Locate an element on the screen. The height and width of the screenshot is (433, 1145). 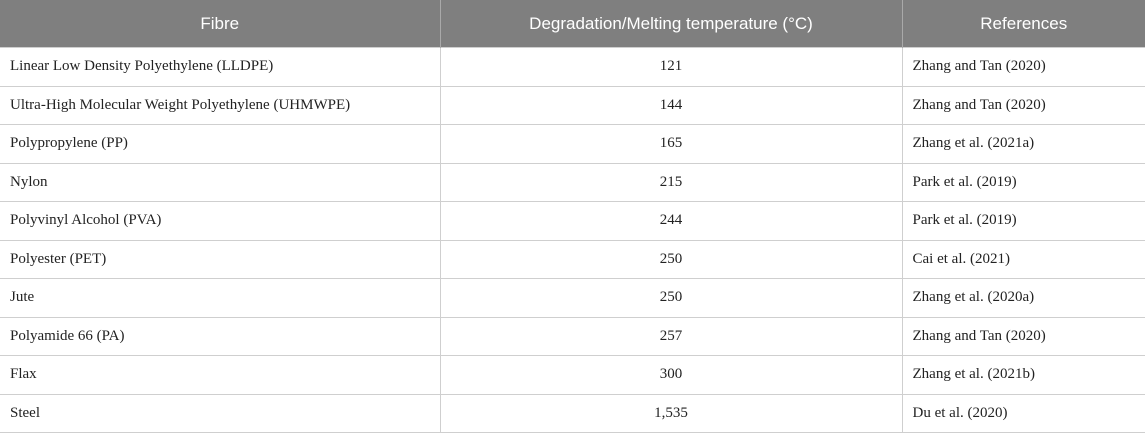
table-cell: Steel is located at coordinates (220, 413).